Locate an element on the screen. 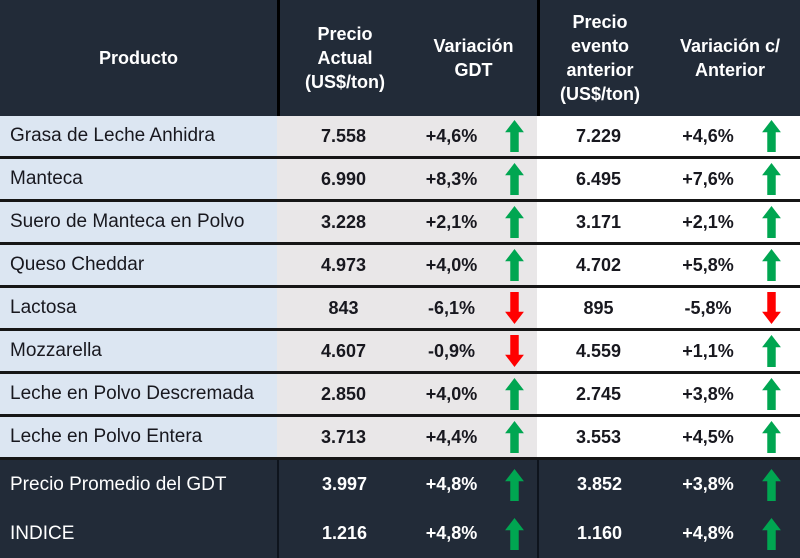  product-name: Queso Cheddar is located at coordinates (138, 265).